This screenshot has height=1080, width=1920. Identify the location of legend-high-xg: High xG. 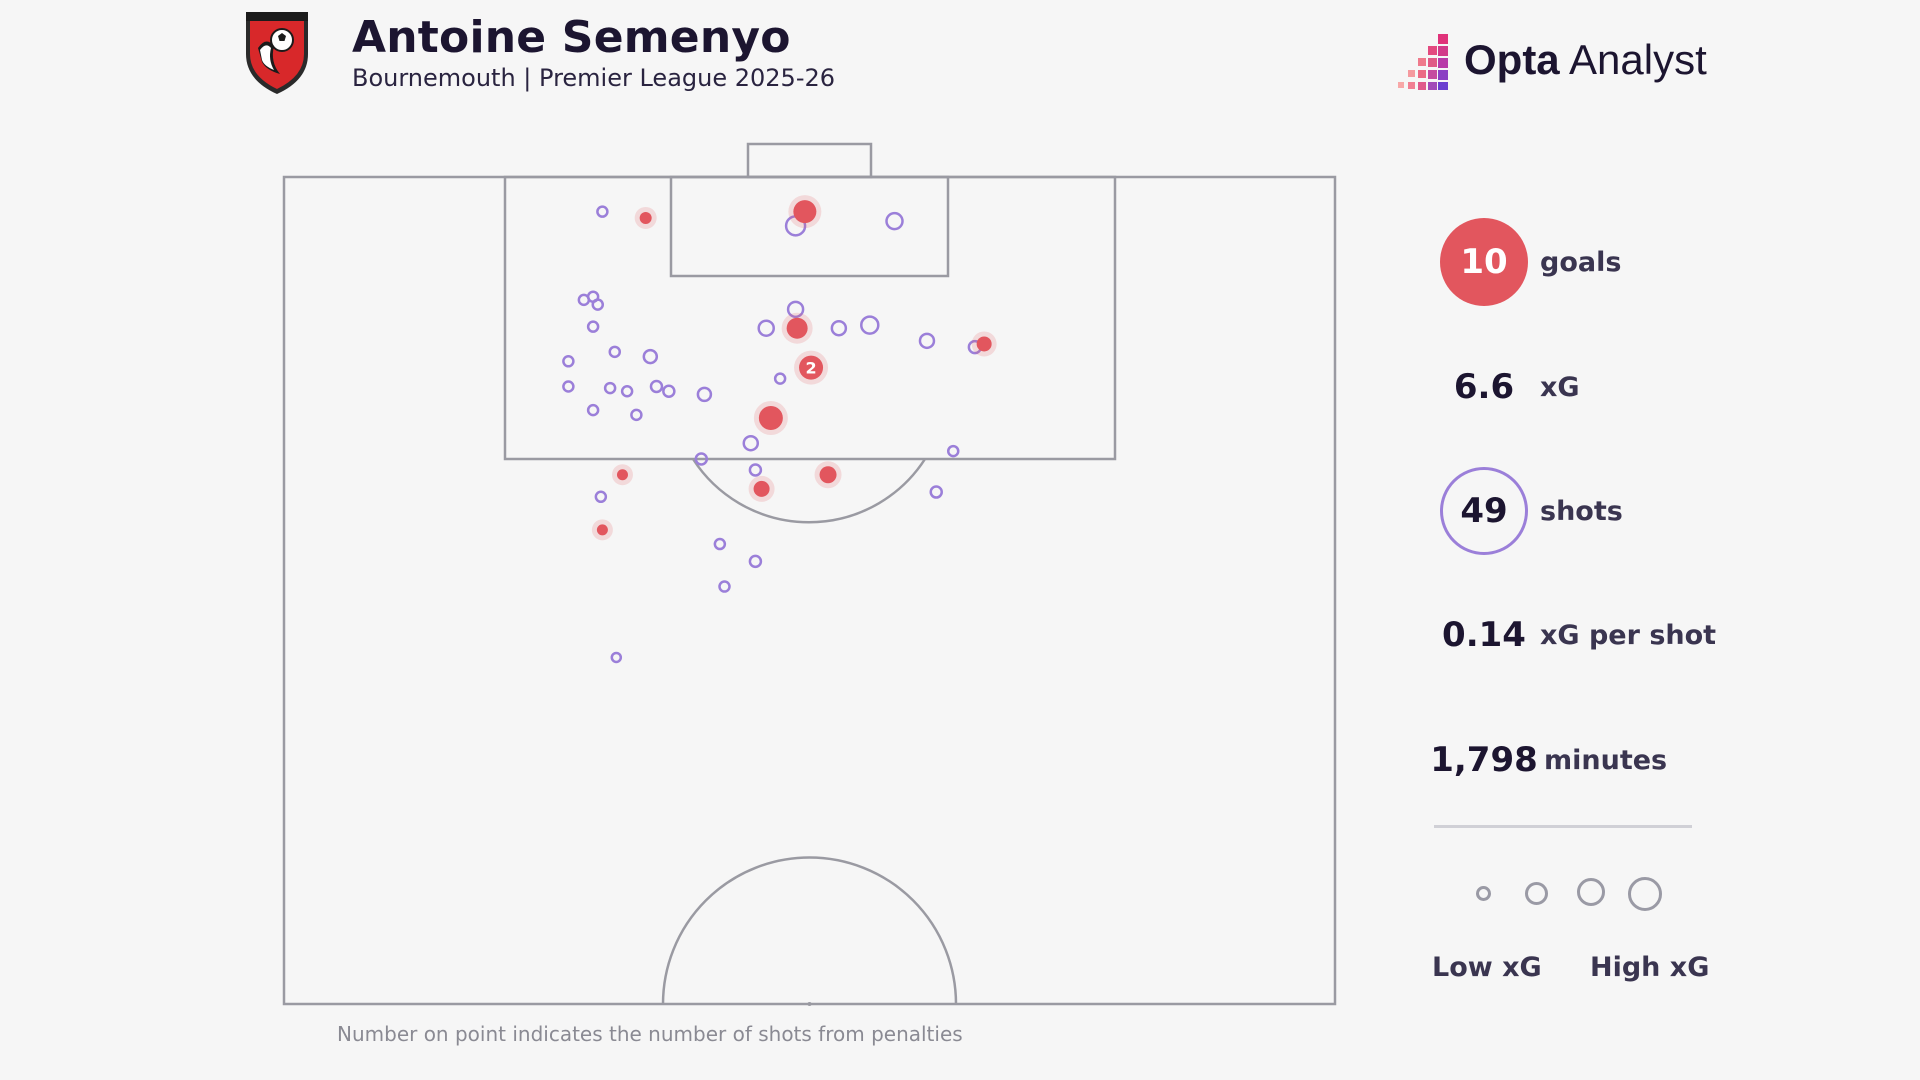
(1650, 967).